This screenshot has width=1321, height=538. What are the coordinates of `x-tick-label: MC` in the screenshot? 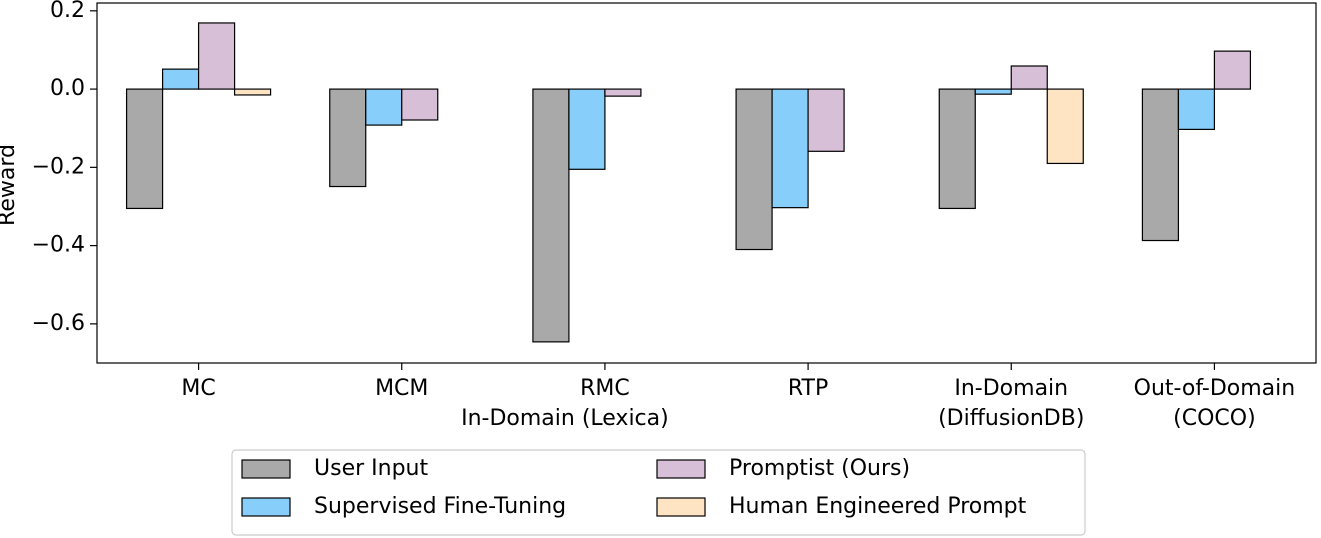 It's located at (198, 388).